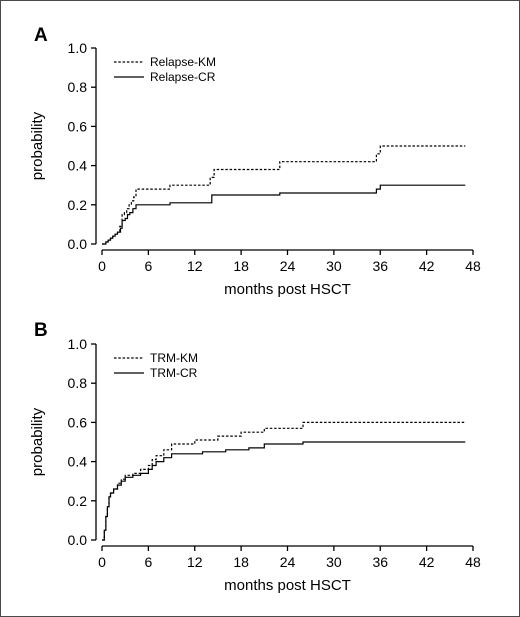 This screenshot has width=520, height=617. What do you see at coordinates (284, 491) in the screenshot?
I see `series-line-trm-cr` at bounding box center [284, 491].